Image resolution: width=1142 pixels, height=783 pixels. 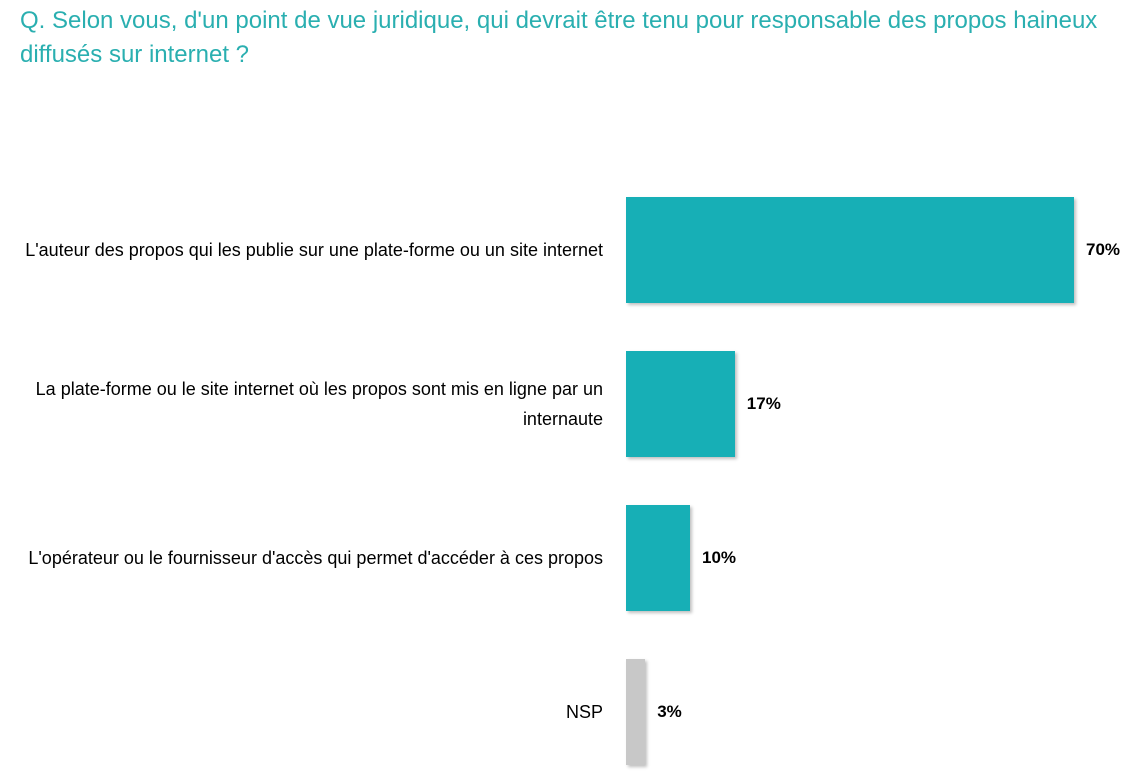 I want to click on value-label: 10%, so click(x=719, y=557).